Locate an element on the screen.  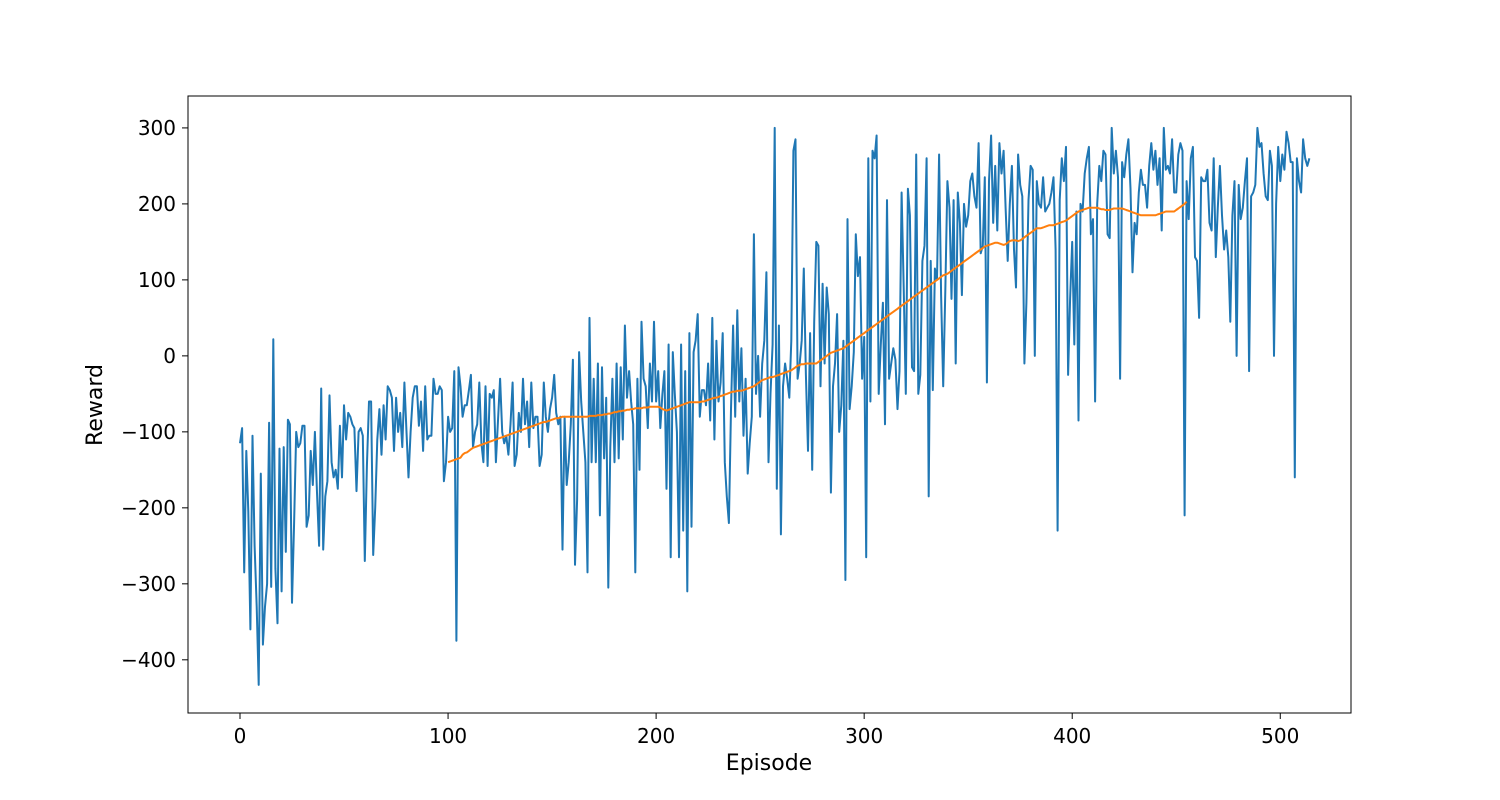
y-tick-label: 200 is located at coordinates (157, 204).